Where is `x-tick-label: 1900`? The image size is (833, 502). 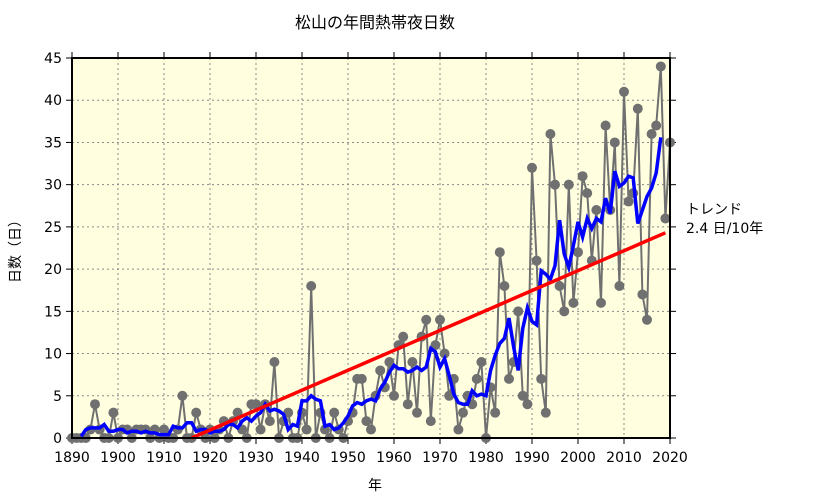 x-tick-label: 1900 is located at coordinates (118, 458).